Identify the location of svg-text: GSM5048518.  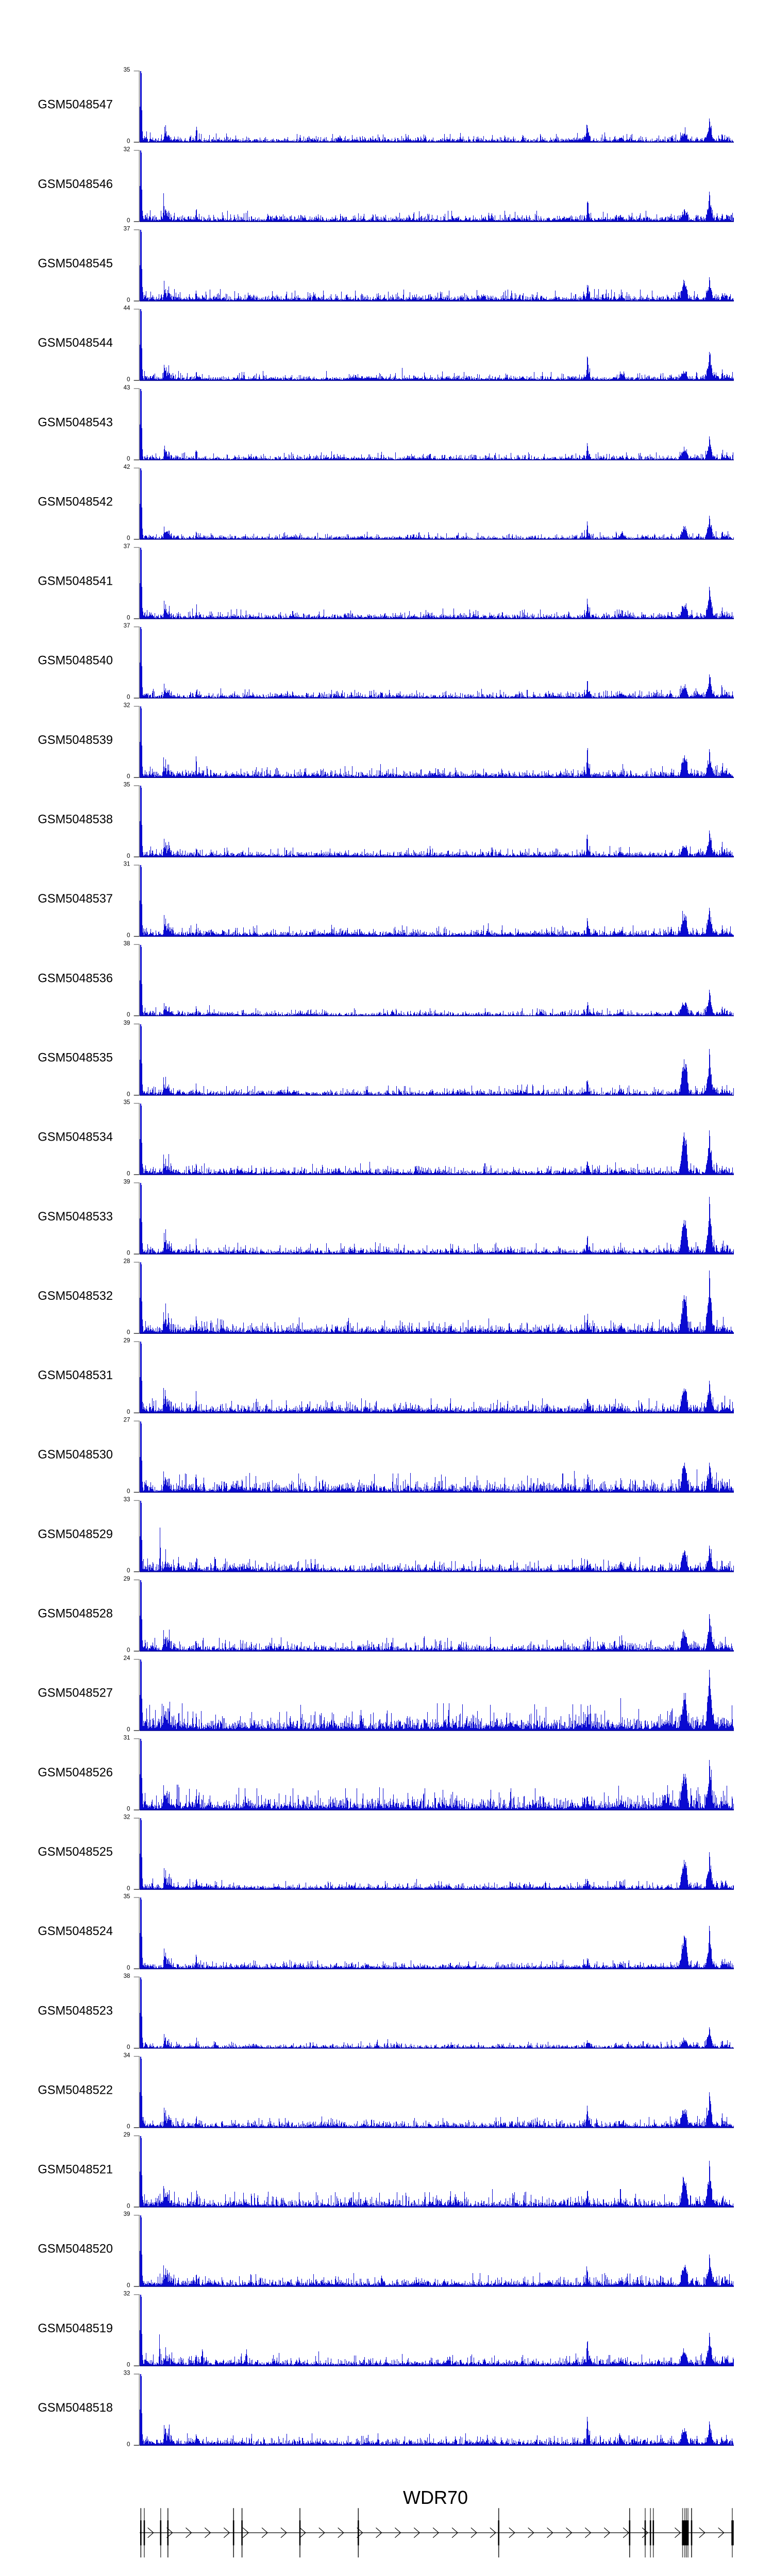
(75, 2408).